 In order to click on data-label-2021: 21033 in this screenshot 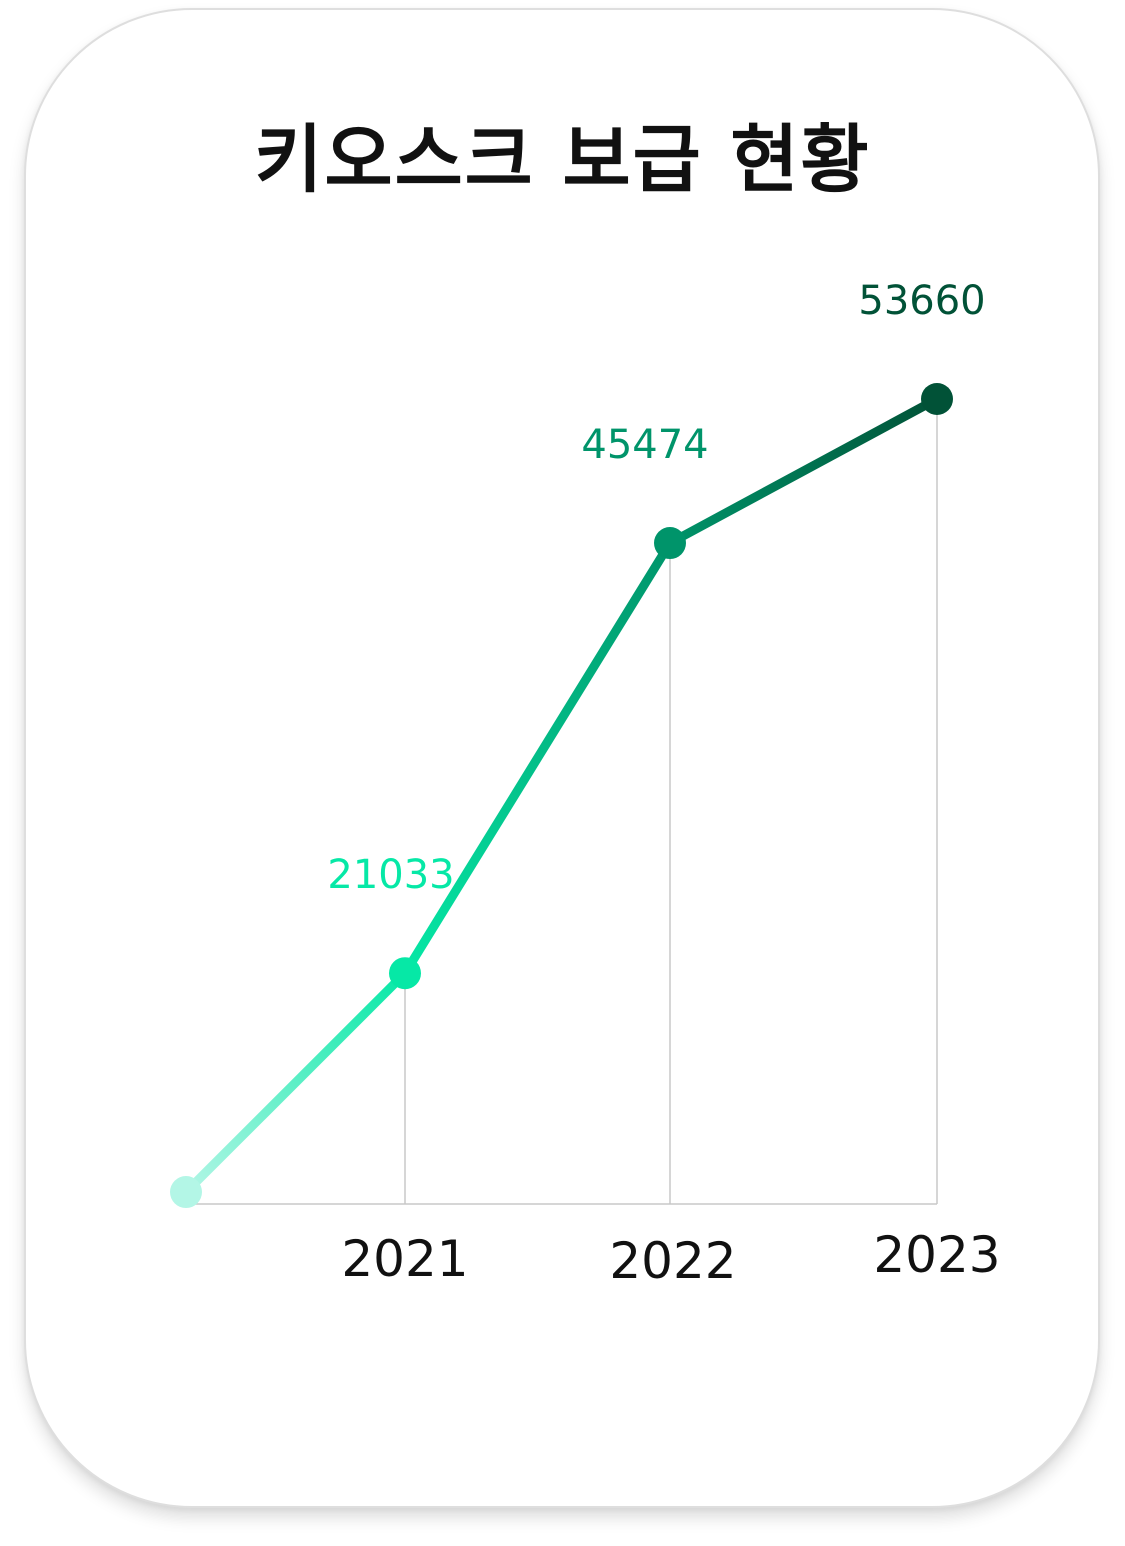, I will do `click(390, 875)`.